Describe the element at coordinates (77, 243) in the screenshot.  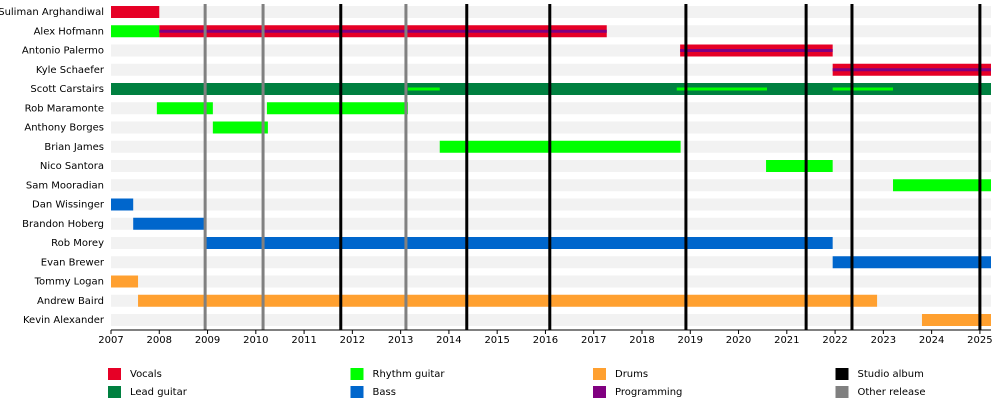
I see `y-tick-label: Rob Morey` at that location.